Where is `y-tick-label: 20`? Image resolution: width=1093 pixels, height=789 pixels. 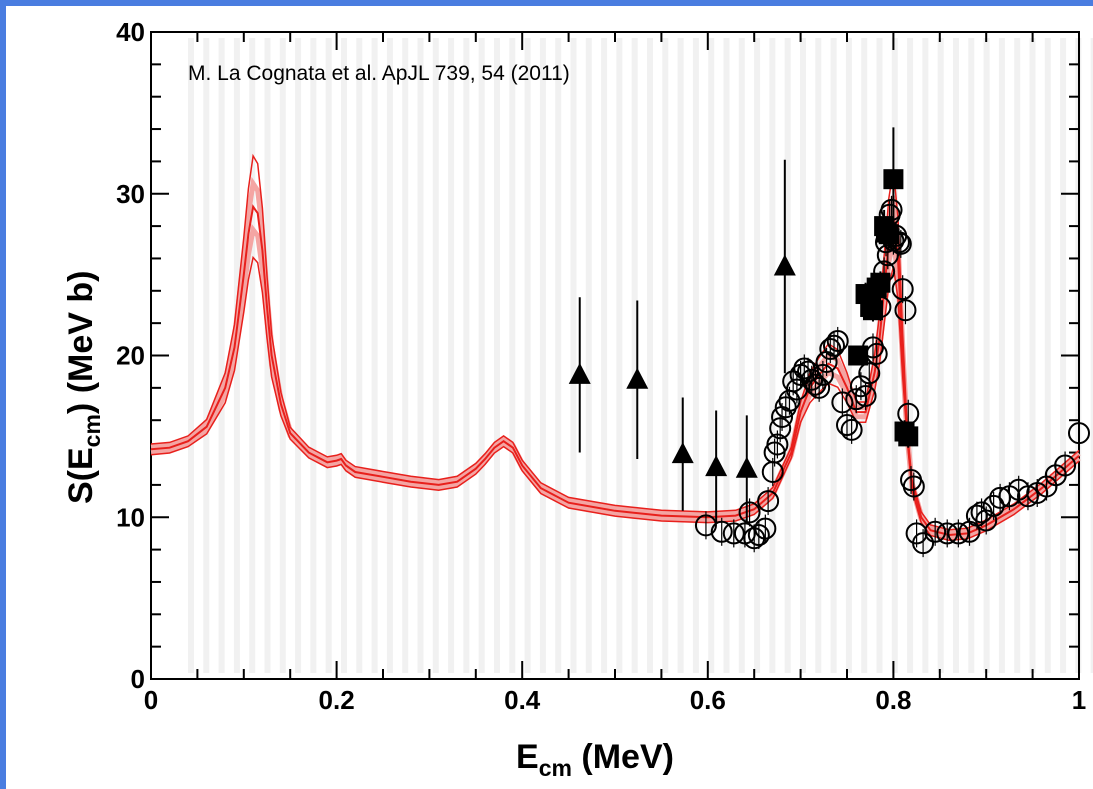
y-tick-label: 20 is located at coordinates (130, 356).